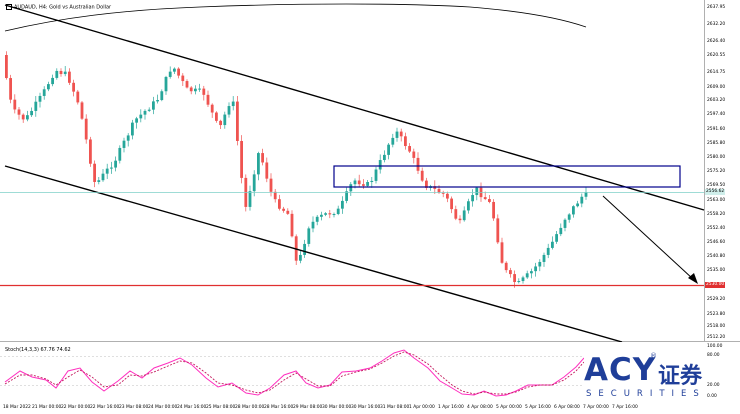 The image size is (740, 414). I want to click on price-label: 2512.20, so click(716, 337).